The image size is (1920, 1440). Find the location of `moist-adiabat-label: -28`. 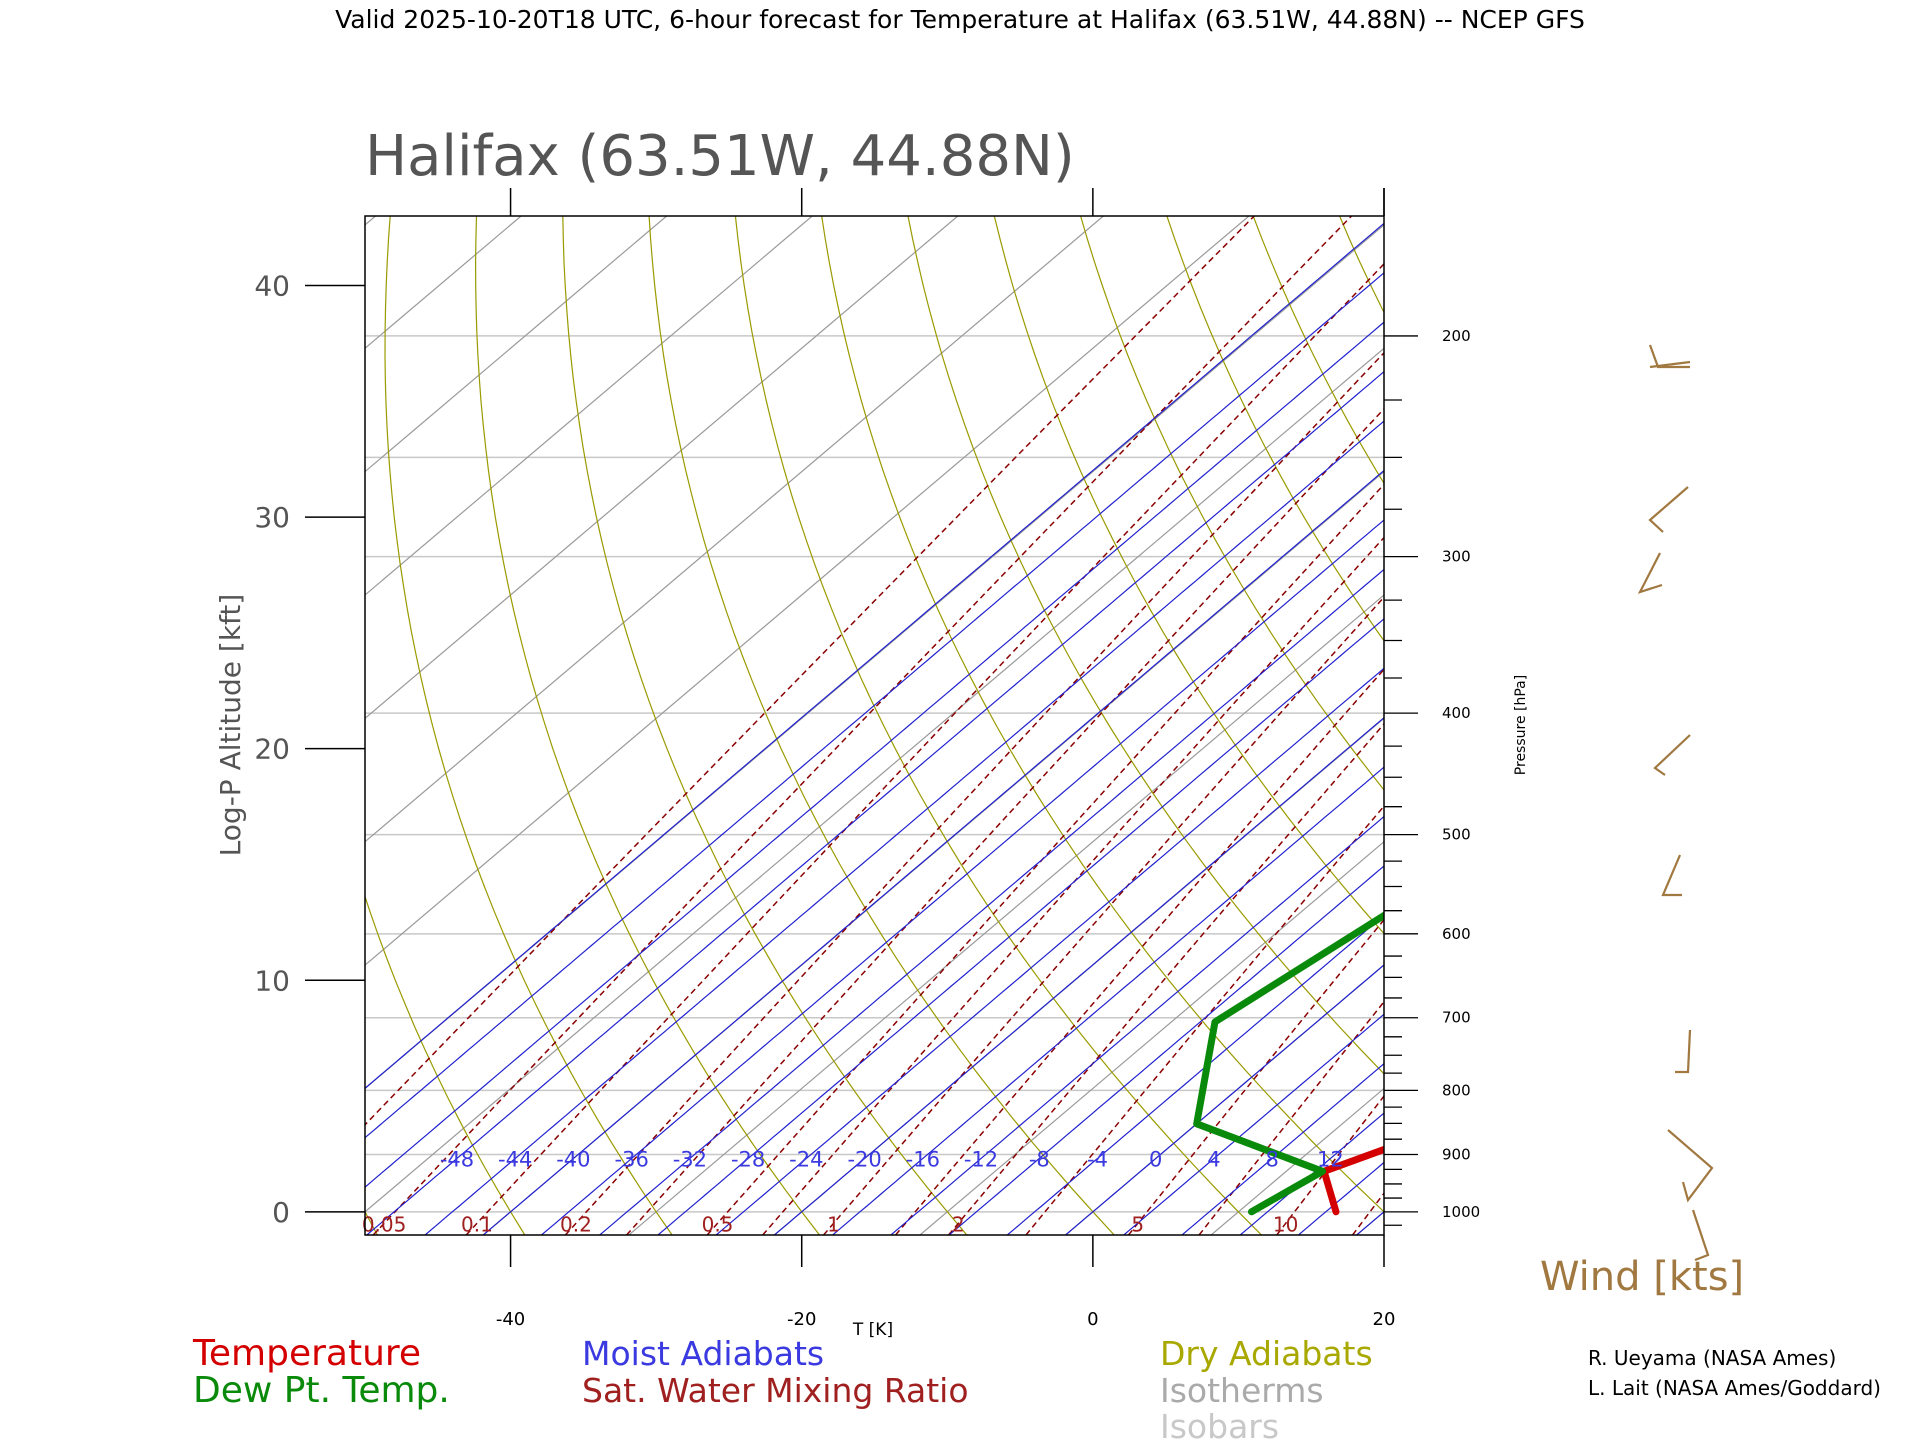

moist-adiabat-label: -28 is located at coordinates (748, 1160).